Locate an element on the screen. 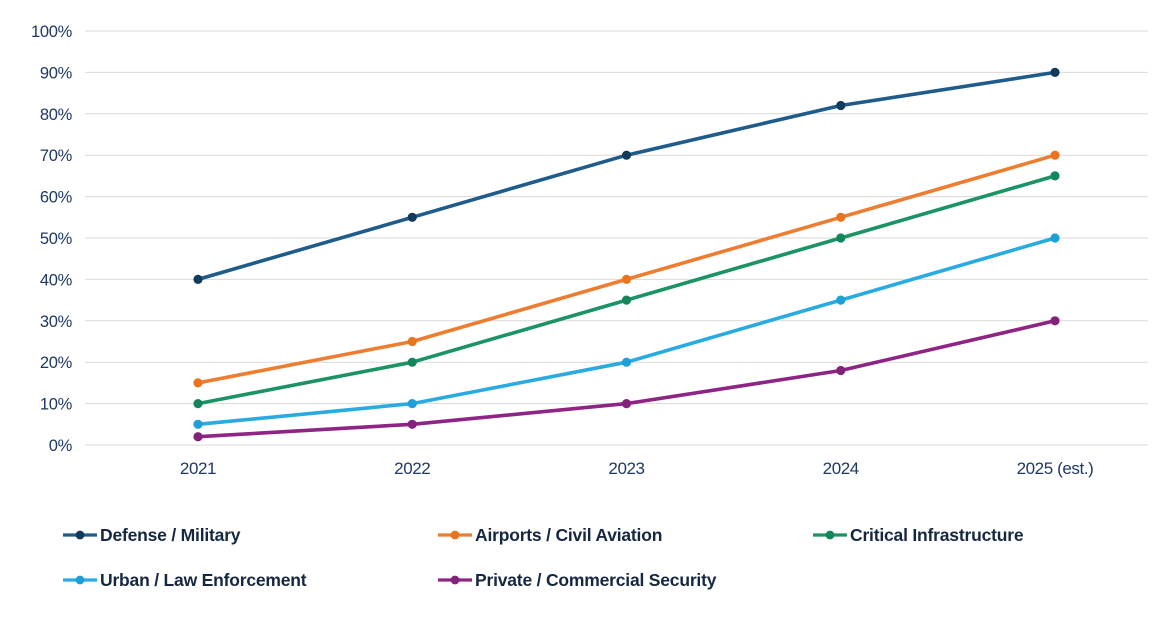  y-axis-tick-label: 90% is located at coordinates (56, 73).